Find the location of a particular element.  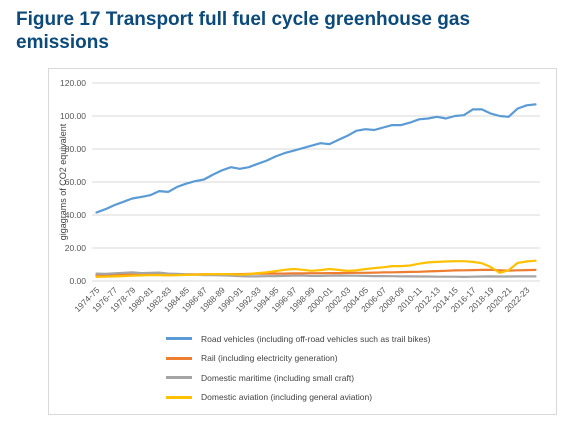

y-tick-label: 120.00 is located at coordinates (73, 83).